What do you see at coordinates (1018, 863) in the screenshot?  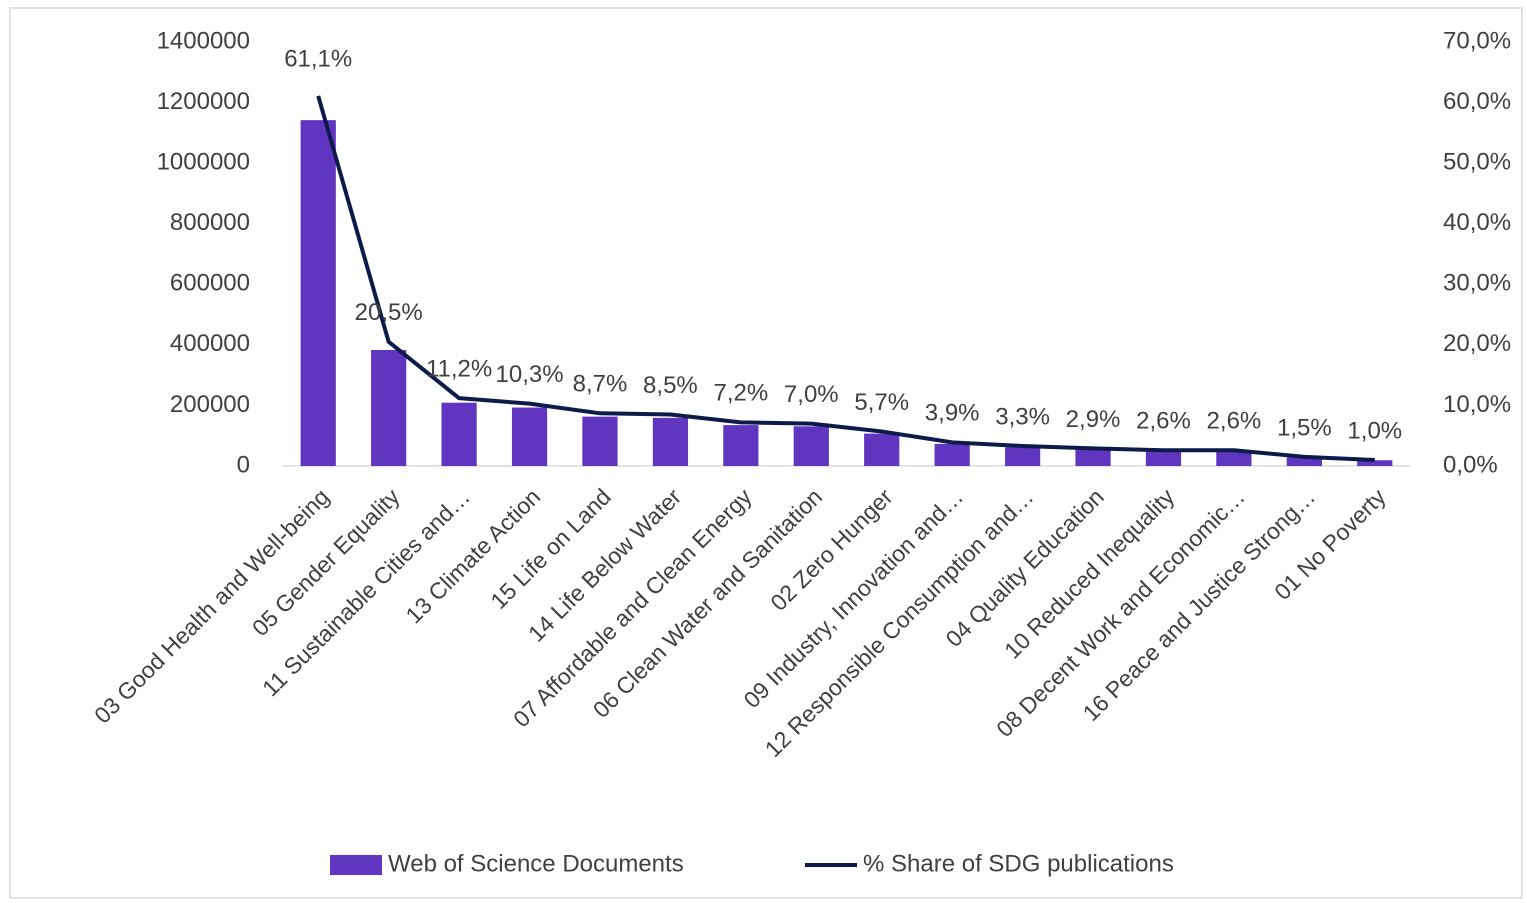 I see `legend-label: % Share of SDG publications` at bounding box center [1018, 863].